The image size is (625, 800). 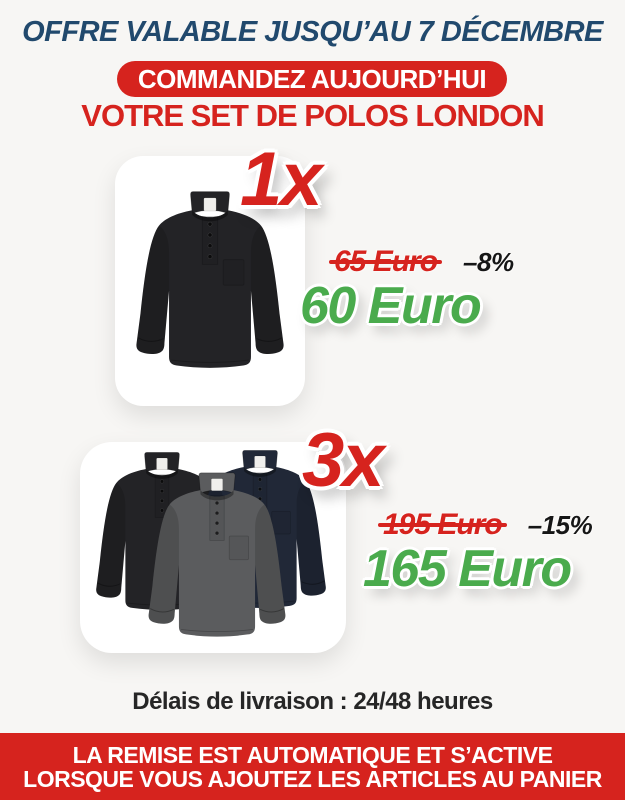 What do you see at coordinates (443, 524) in the screenshot?
I see `old-price-offer-2: 195 Euro` at bounding box center [443, 524].